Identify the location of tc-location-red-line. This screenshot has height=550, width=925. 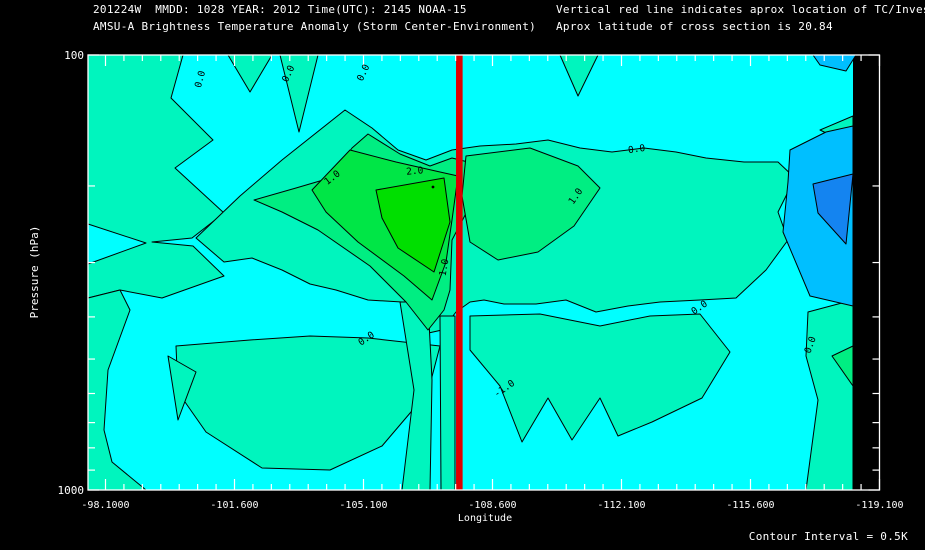
(459, 272).